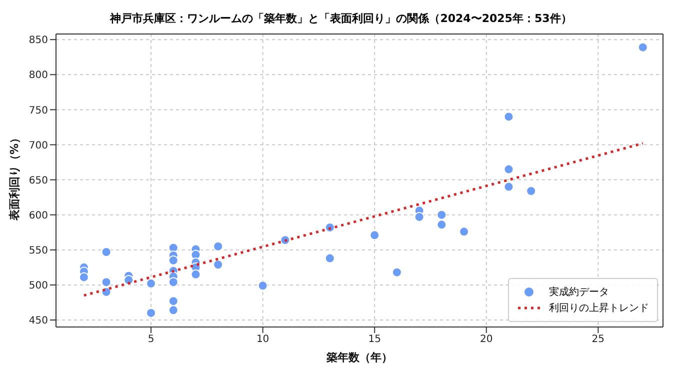  Describe the element at coordinates (38, 321) in the screenshot. I see `y-tick-label: 450` at that location.